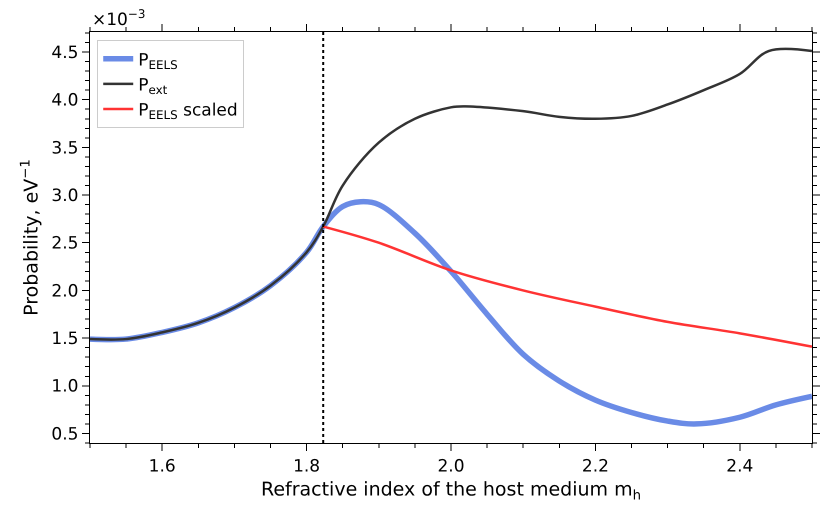 The width and height of the screenshot is (824, 511). I want to click on x-tick-label: 2.0, so click(451, 466).